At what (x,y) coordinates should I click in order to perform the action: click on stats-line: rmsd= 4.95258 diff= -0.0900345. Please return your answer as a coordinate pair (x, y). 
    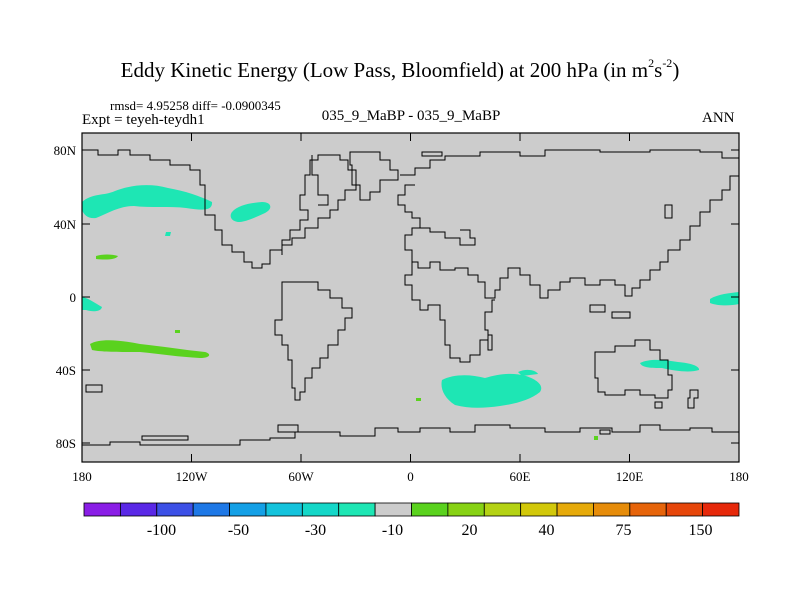
    Looking at the image, I should click on (195, 105).